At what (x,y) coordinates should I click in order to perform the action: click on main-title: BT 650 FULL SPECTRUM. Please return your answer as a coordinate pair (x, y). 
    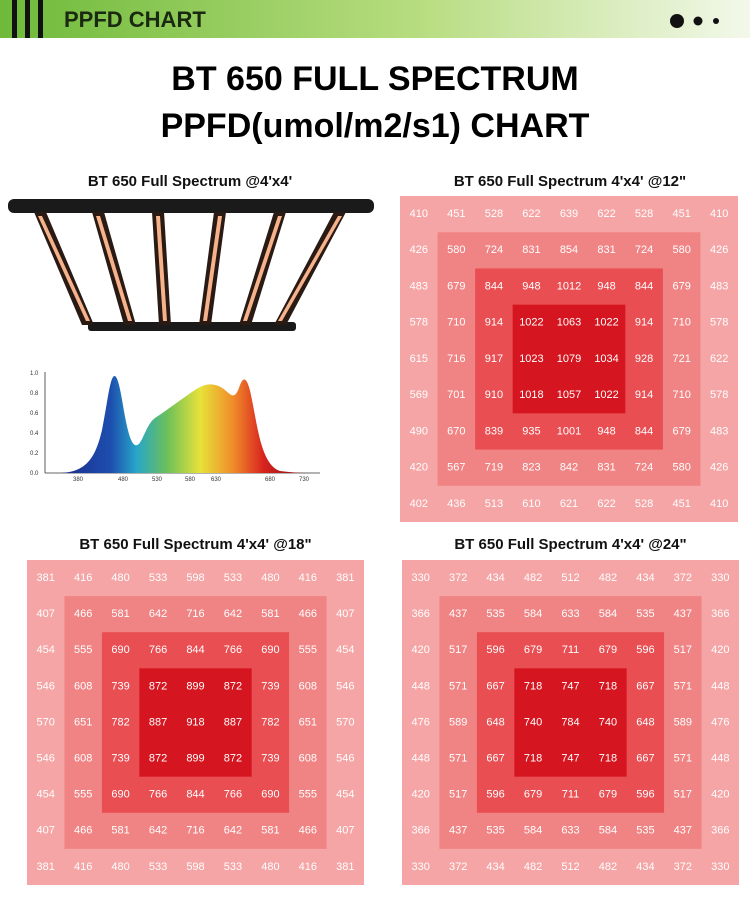
    Looking at the image, I should click on (374, 79).